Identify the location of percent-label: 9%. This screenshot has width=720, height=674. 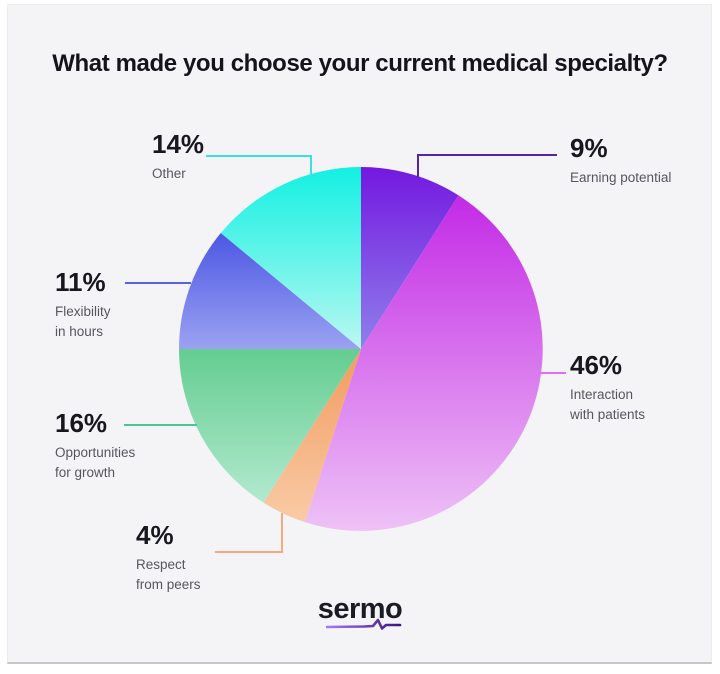
(589, 148).